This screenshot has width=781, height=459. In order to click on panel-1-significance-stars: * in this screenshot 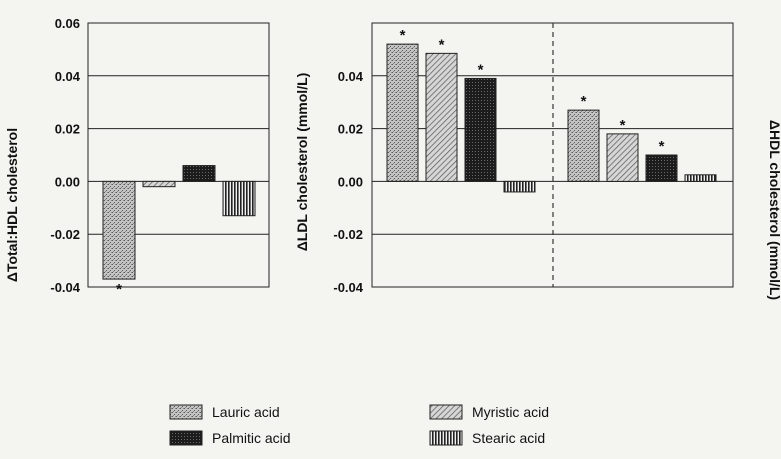, I will do `click(119, 289)`.